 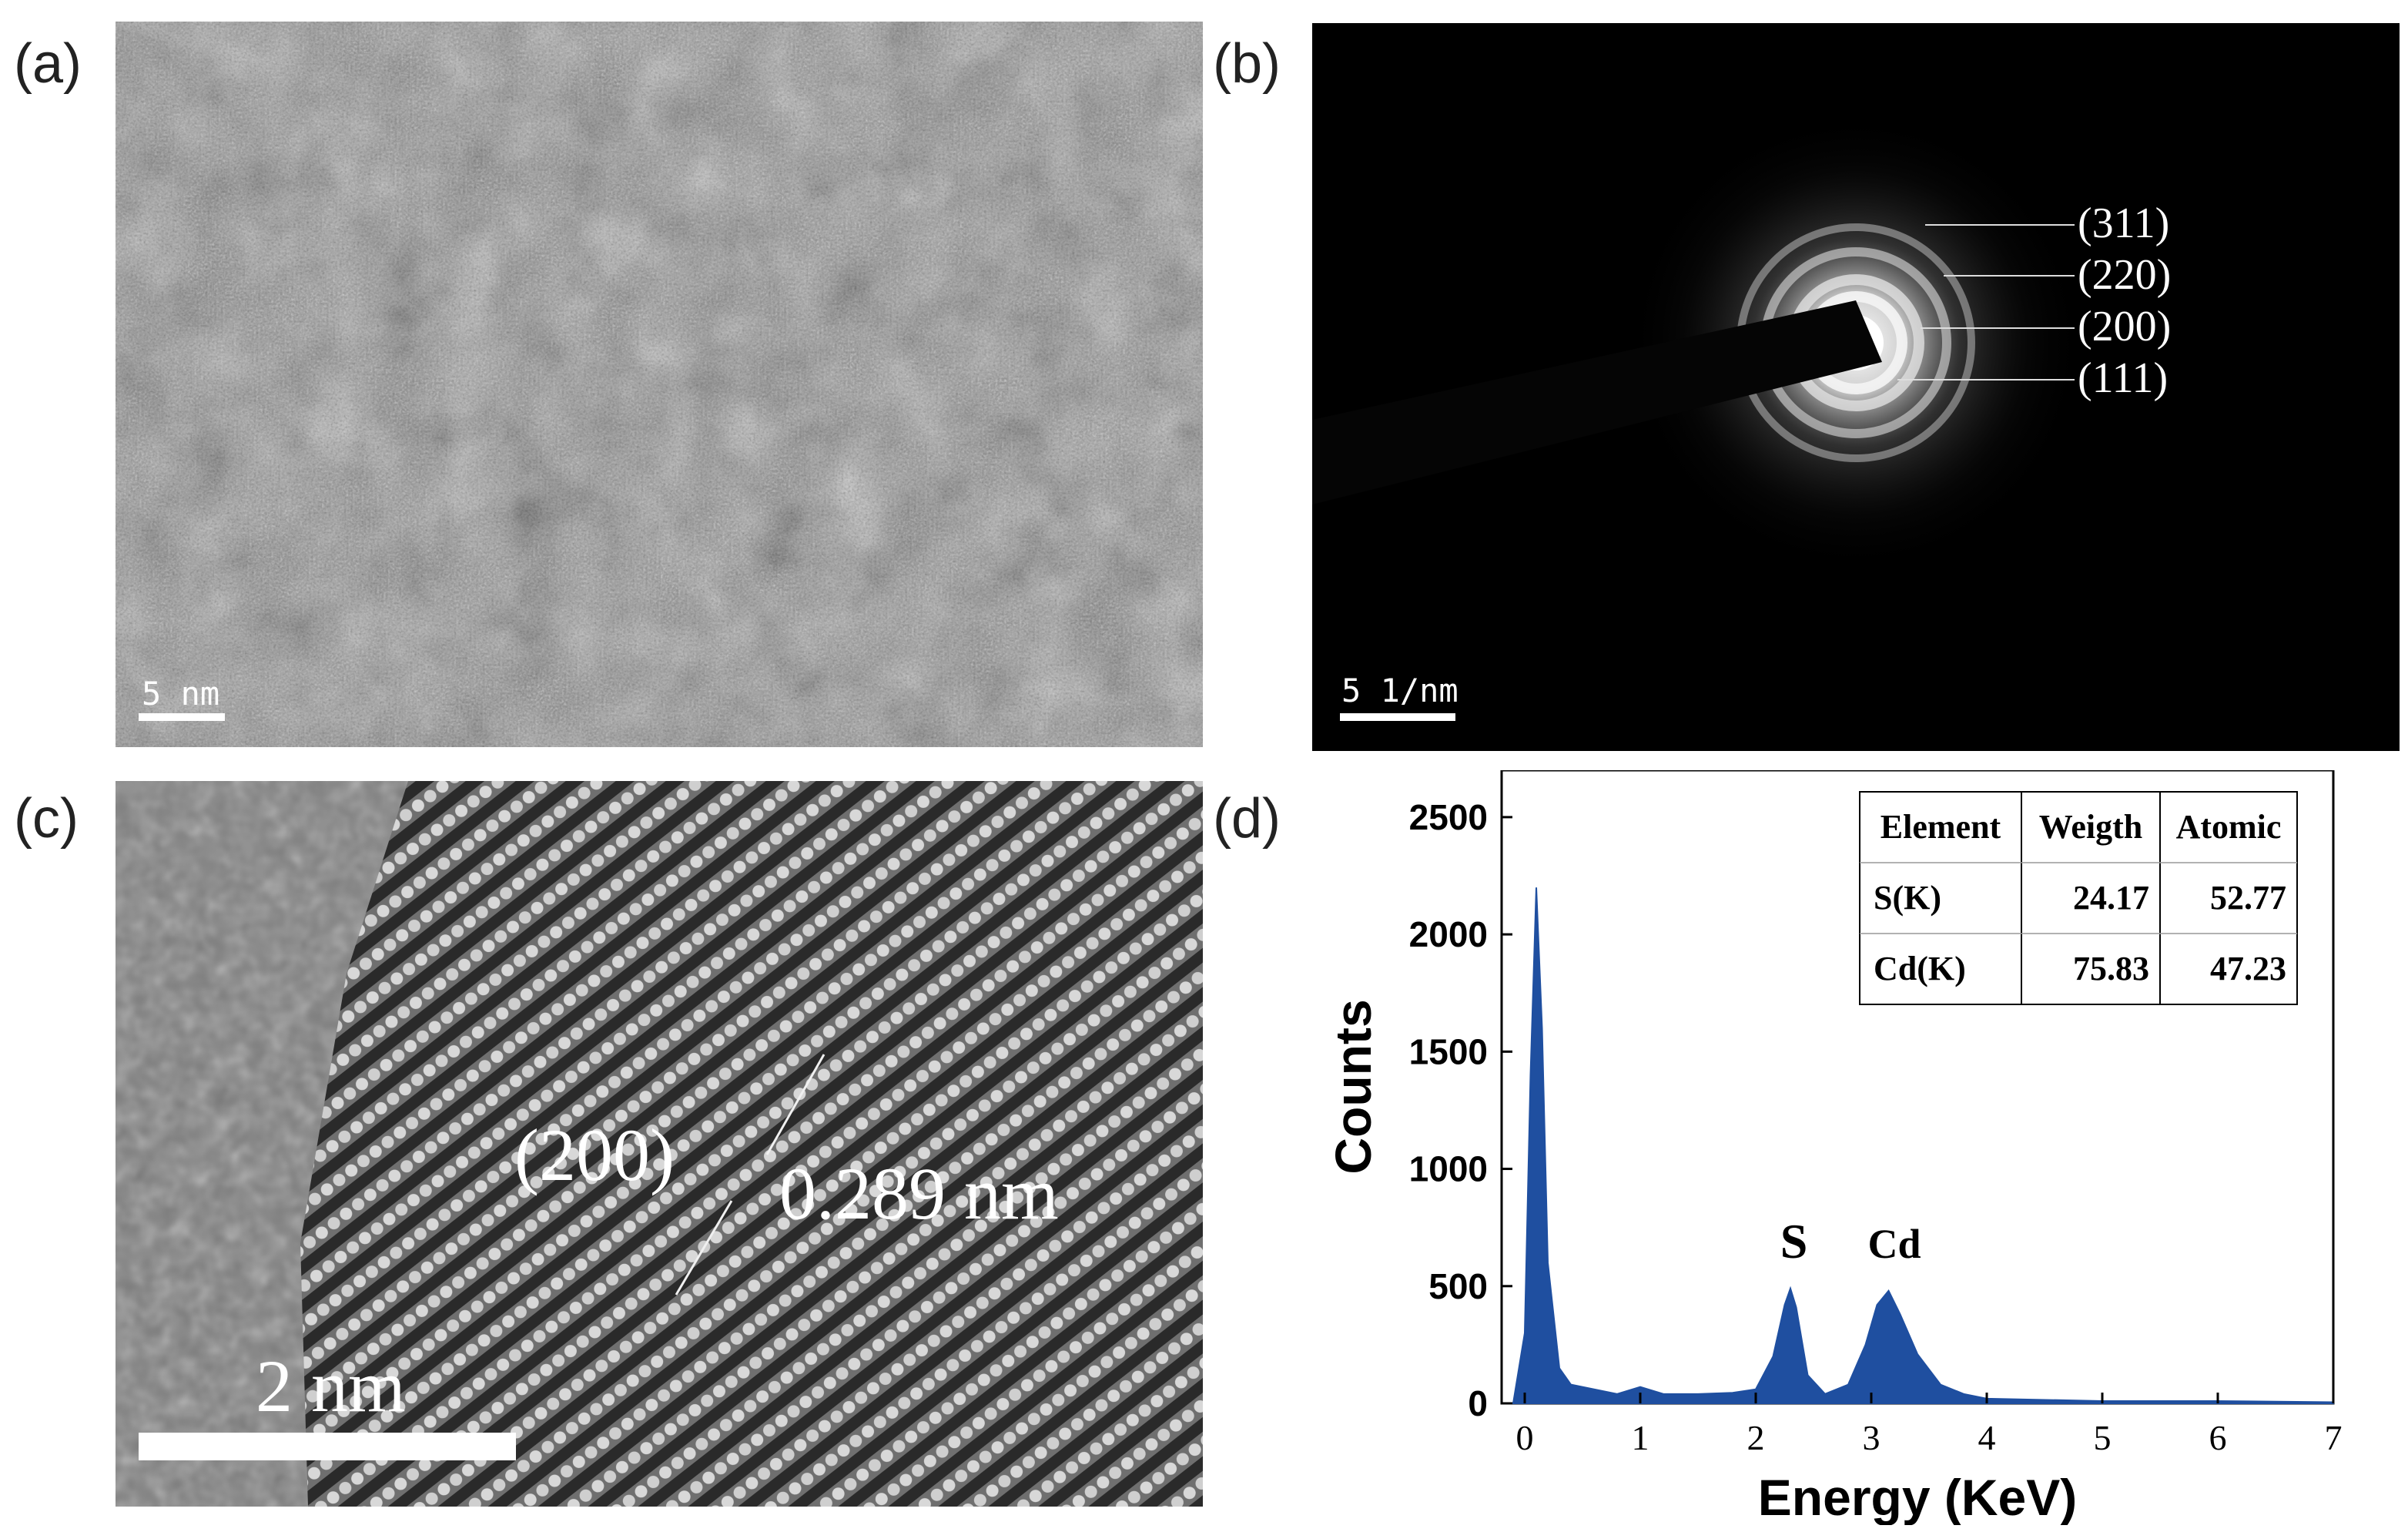 What do you see at coordinates (2229, 827) in the screenshot?
I see `table-header-cell: Atomic` at bounding box center [2229, 827].